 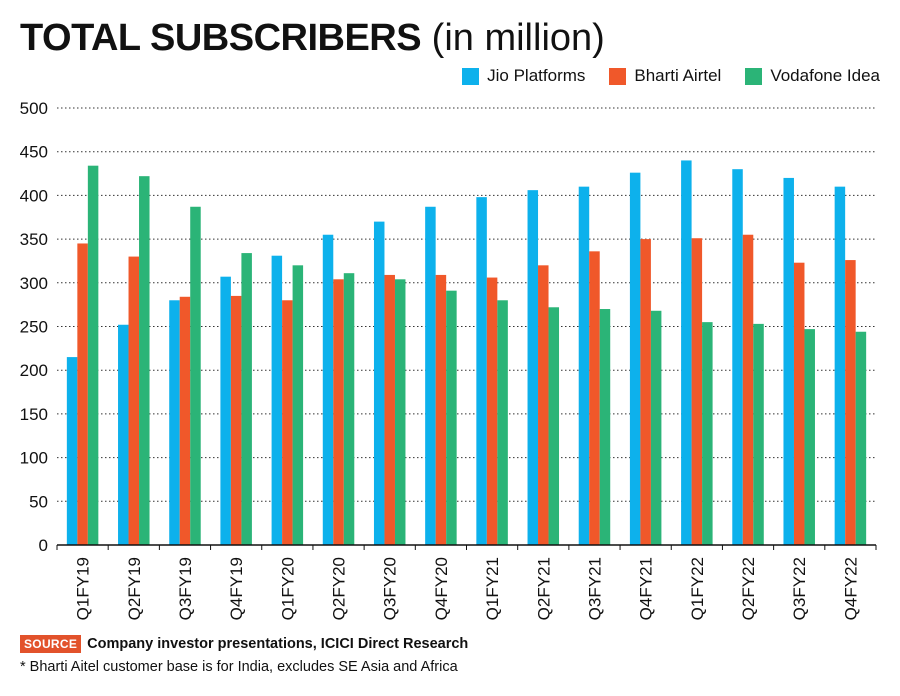 I want to click on x-tick-label: Q2FY22, so click(x=748, y=588).